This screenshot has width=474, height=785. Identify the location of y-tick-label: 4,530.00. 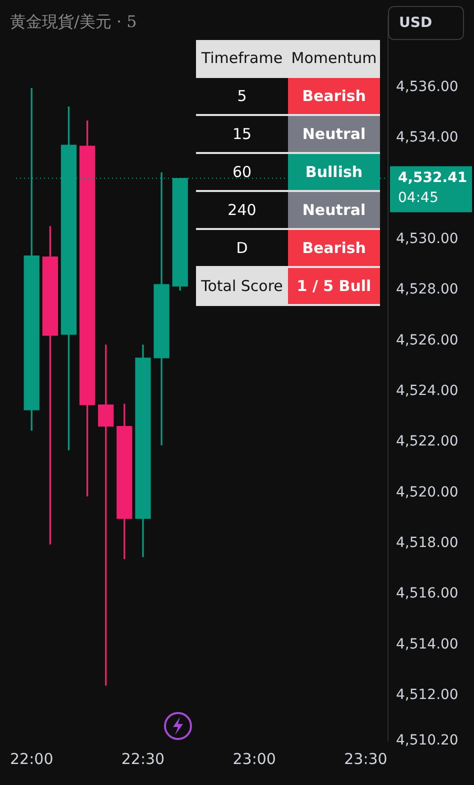
(427, 238).